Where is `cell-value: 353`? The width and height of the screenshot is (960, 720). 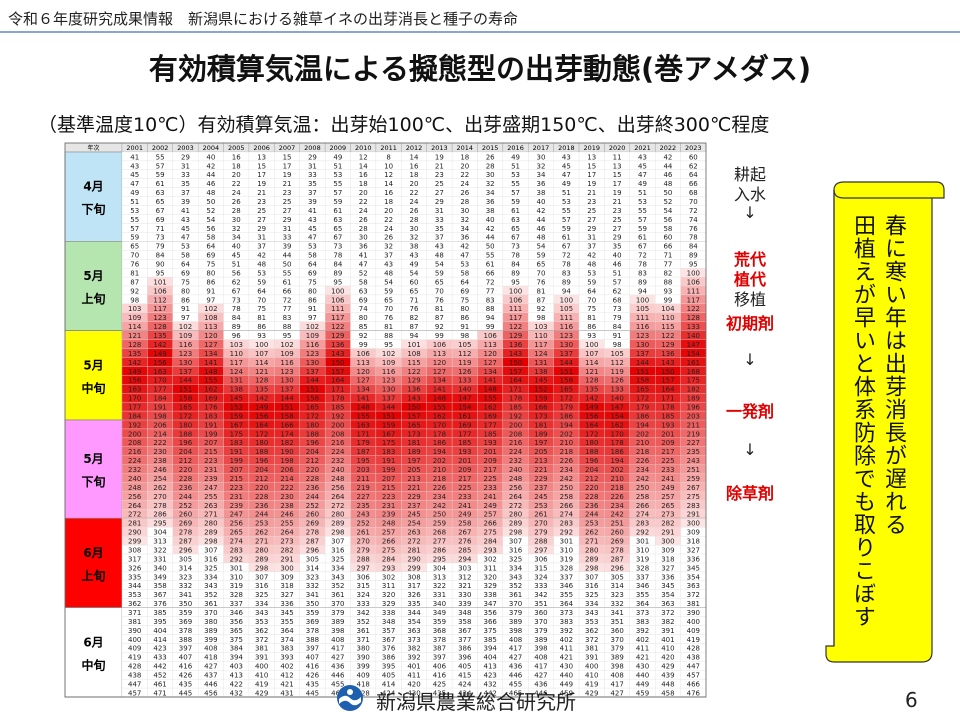 cell-value: 353 is located at coordinates (134, 595).